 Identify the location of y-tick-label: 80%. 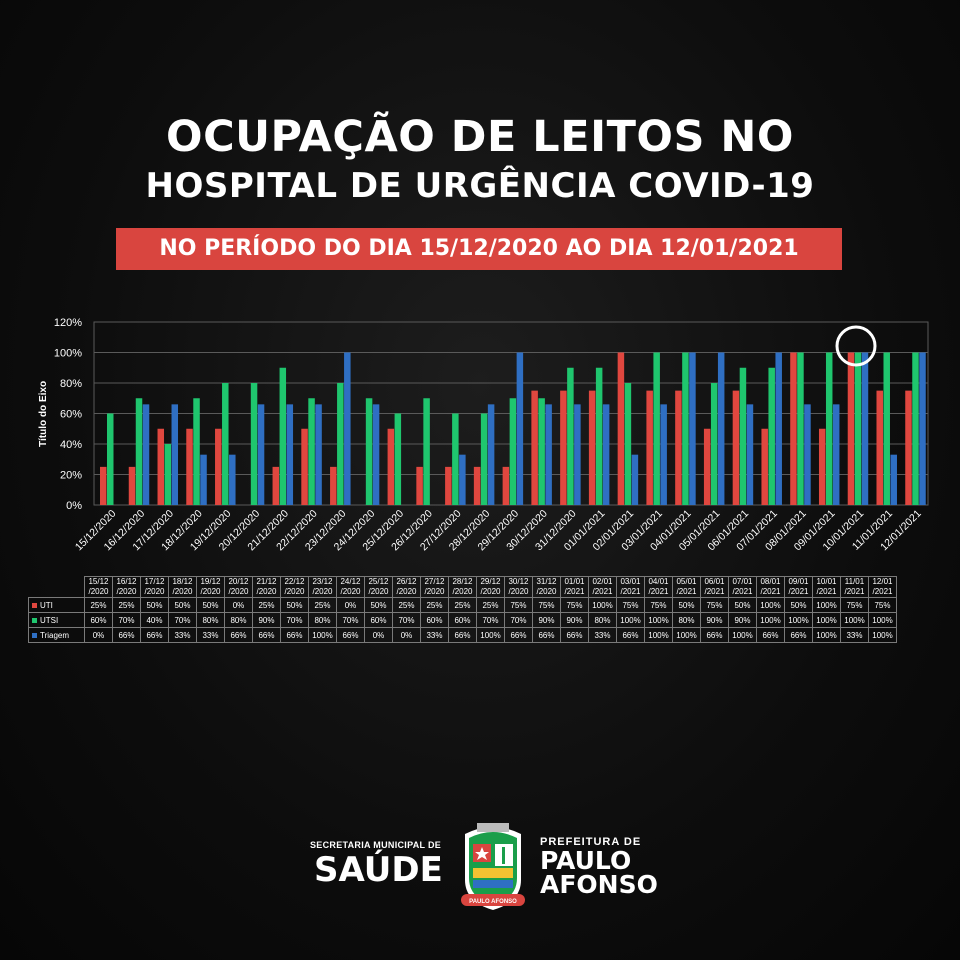
(71, 384).